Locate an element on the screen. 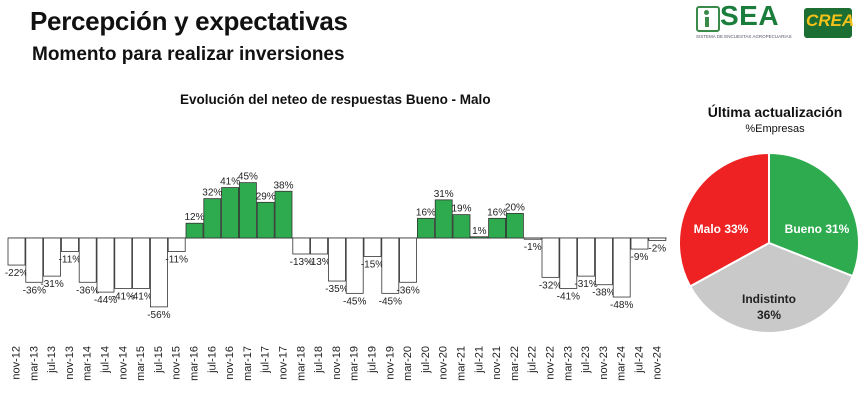 This screenshot has width=862, height=410. data-label-mar-21: 19% is located at coordinates (461, 209).